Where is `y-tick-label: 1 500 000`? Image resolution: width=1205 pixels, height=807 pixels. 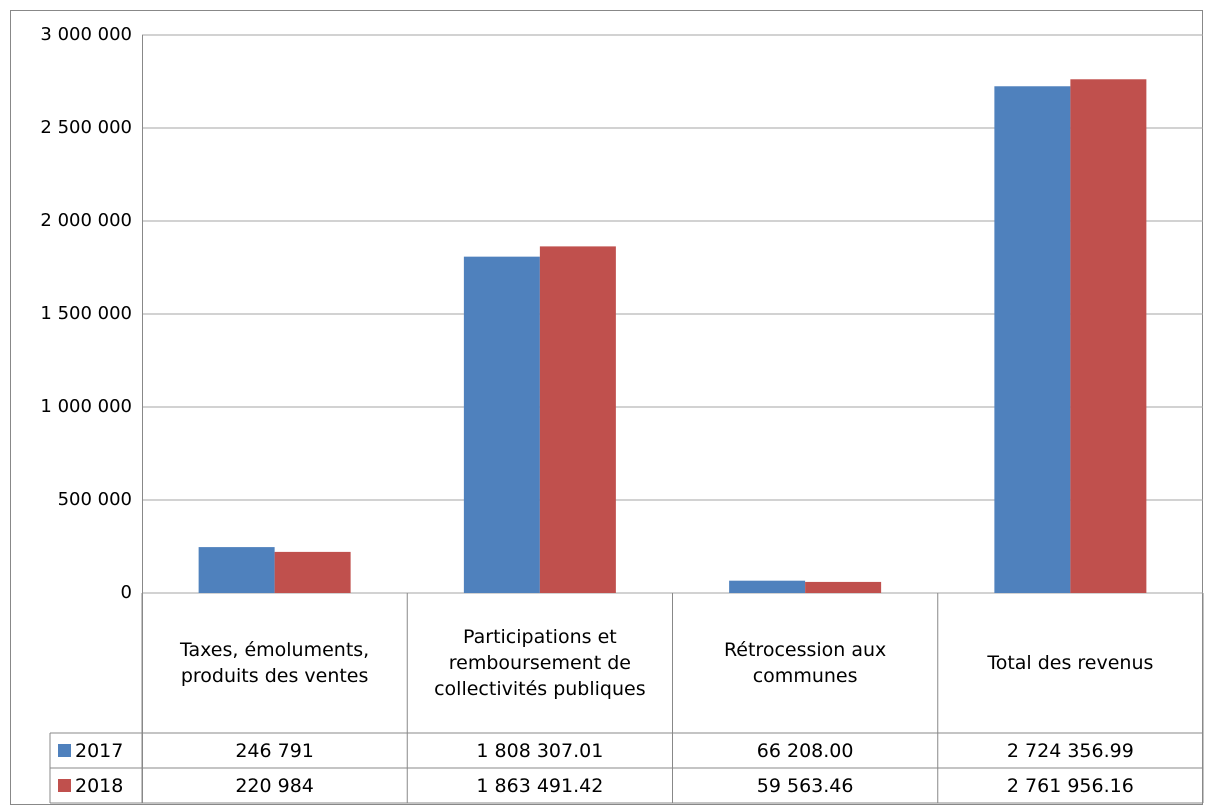 y-tick-label: 1 500 000 is located at coordinates (86, 313).